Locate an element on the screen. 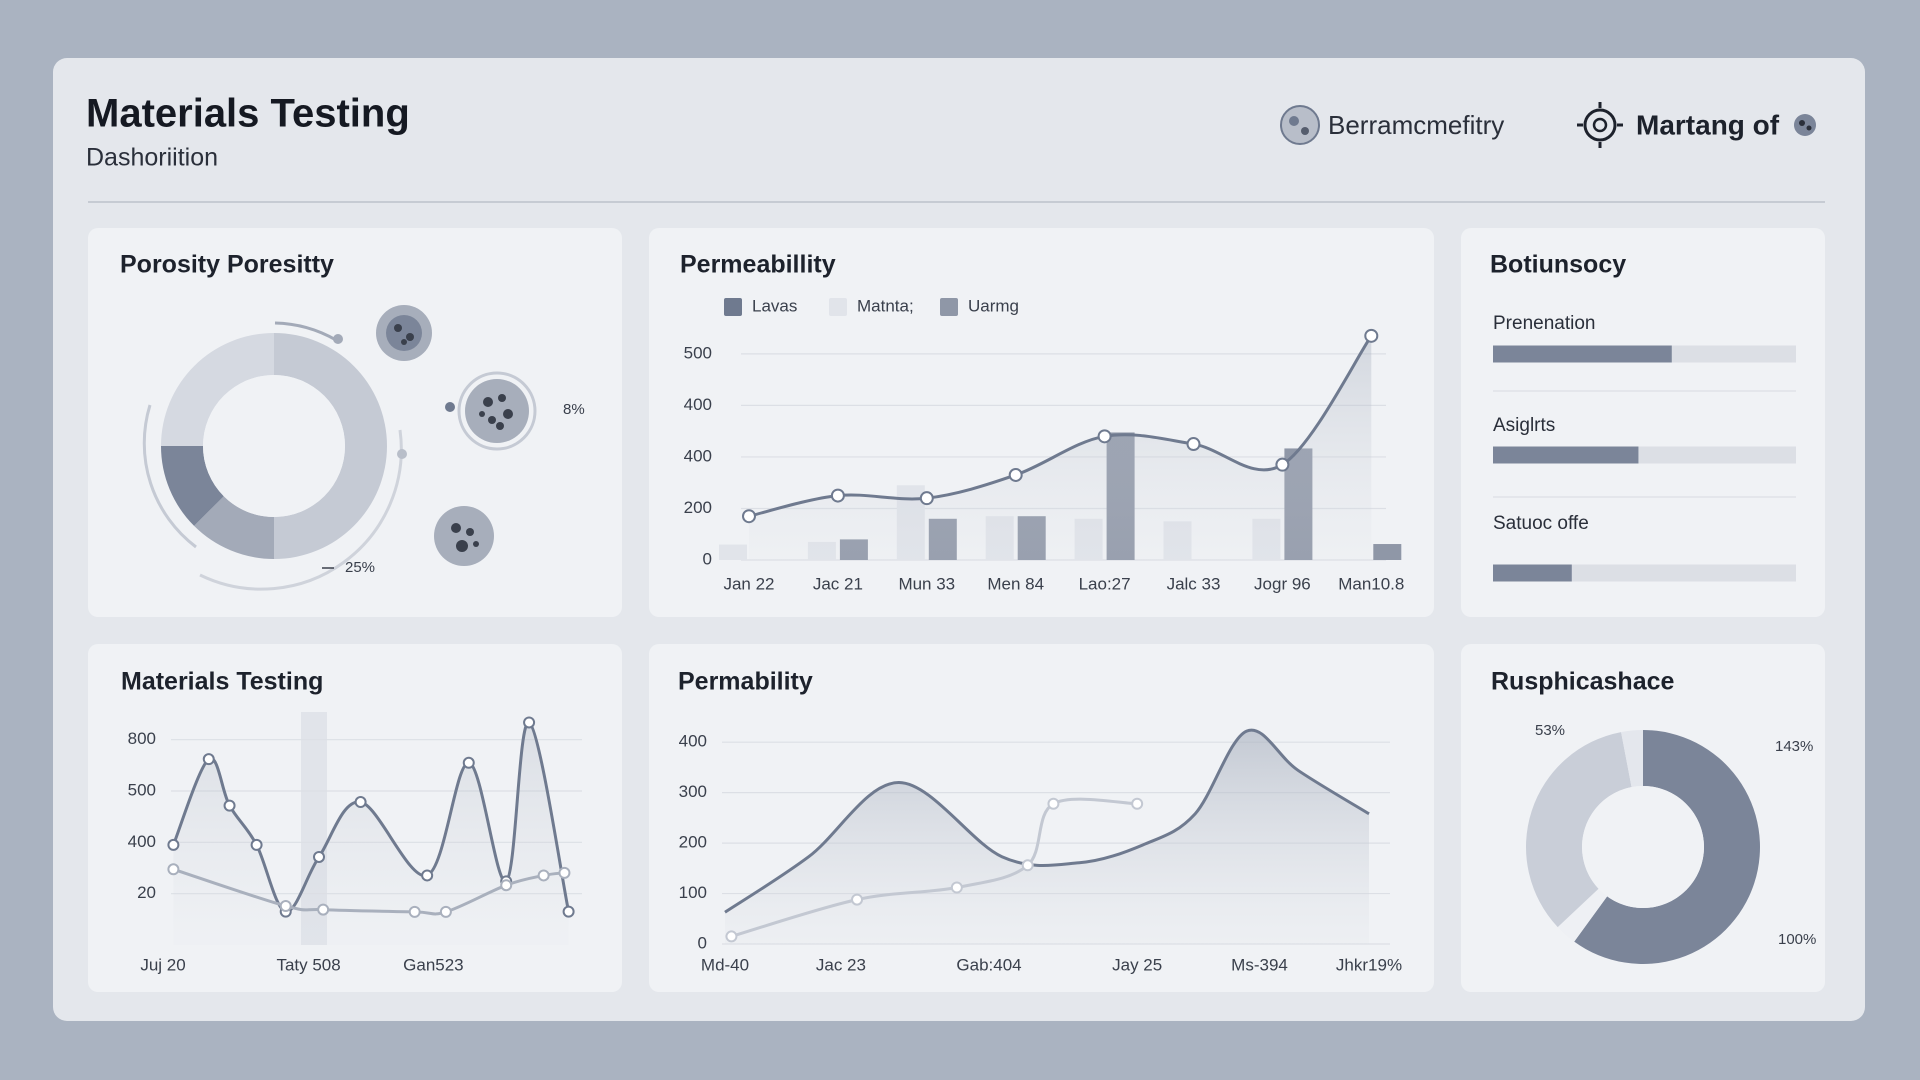 The height and width of the screenshot is (1080, 1920). y-tick-label: 800 is located at coordinates (142, 738).